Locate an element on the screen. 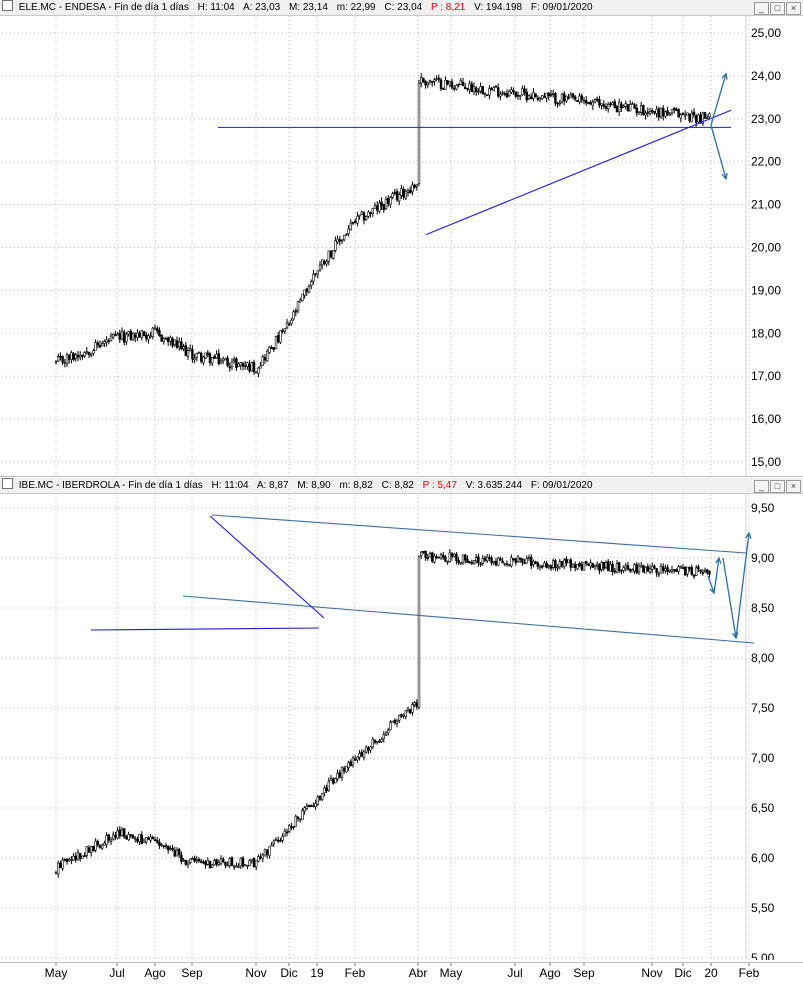 The height and width of the screenshot is (986, 803). price-tick-label: 19,00 is located at coordinates (766, 290).